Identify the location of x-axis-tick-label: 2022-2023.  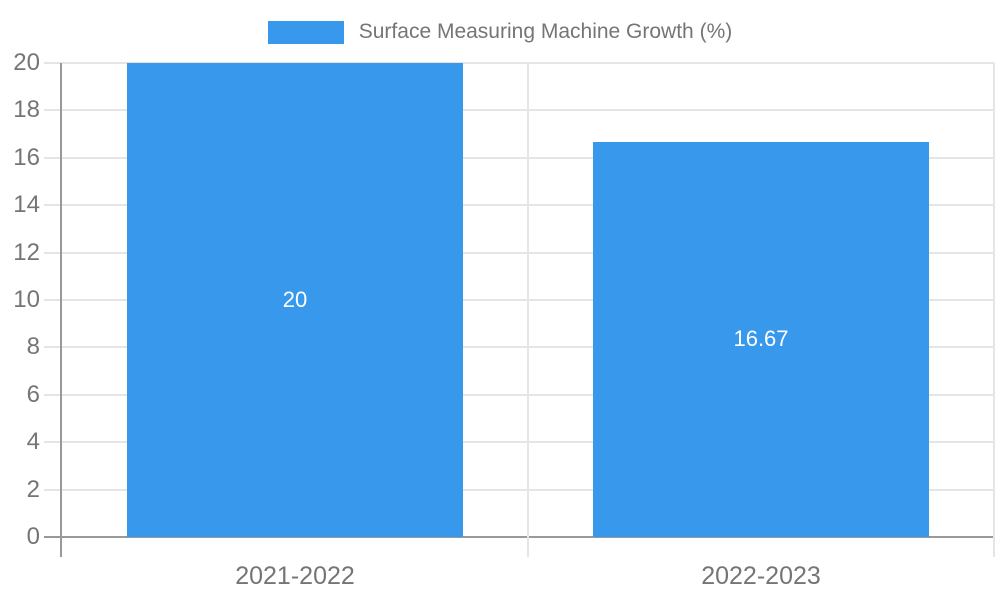
(761, 576).